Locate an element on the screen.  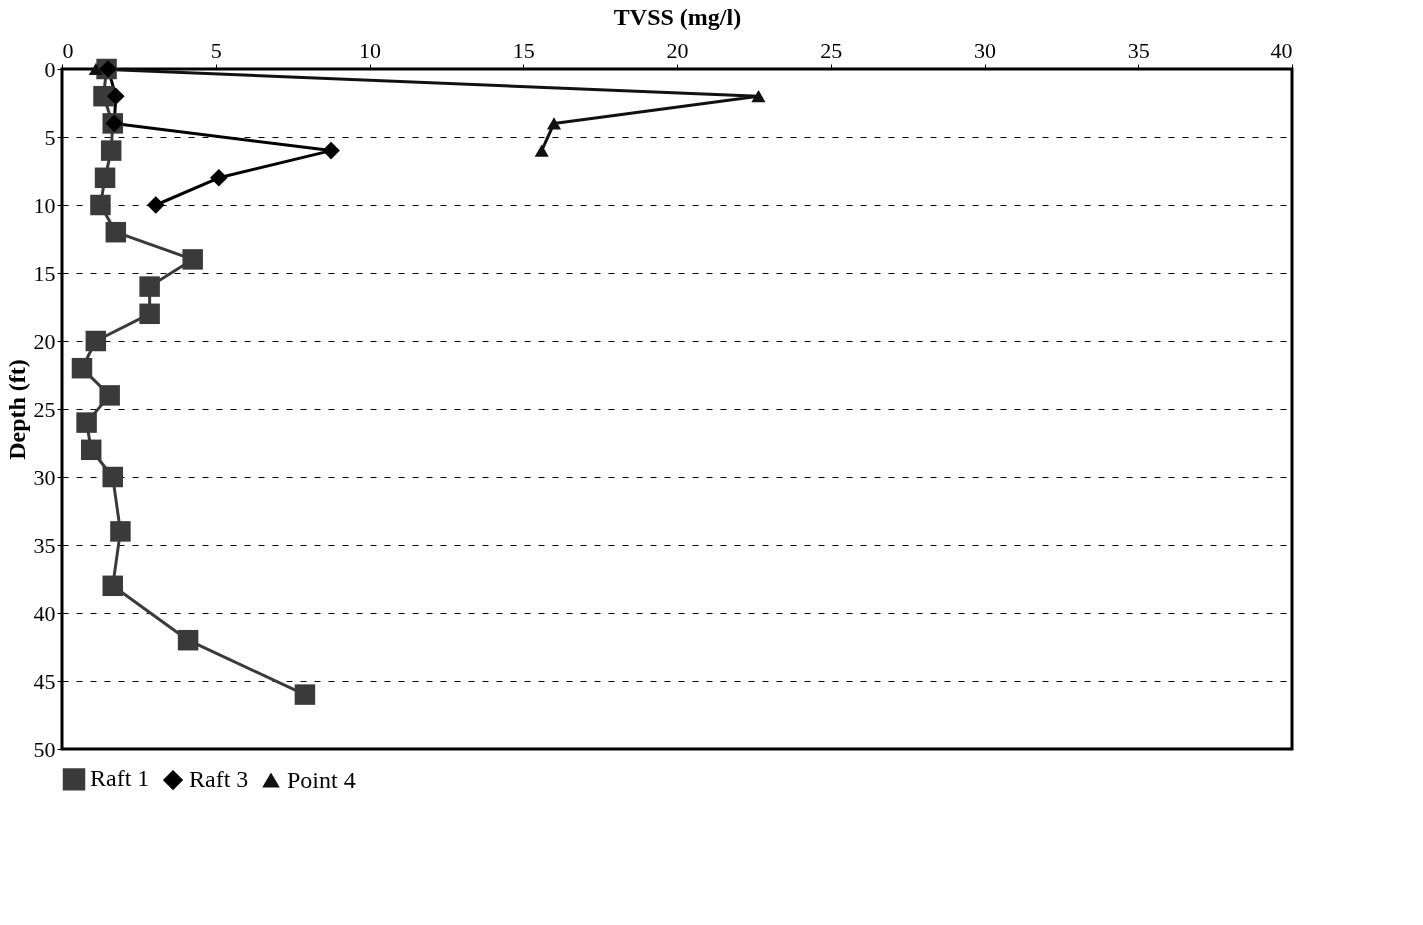
legend-label: Raft 3 is located at coordinates (219, 779).